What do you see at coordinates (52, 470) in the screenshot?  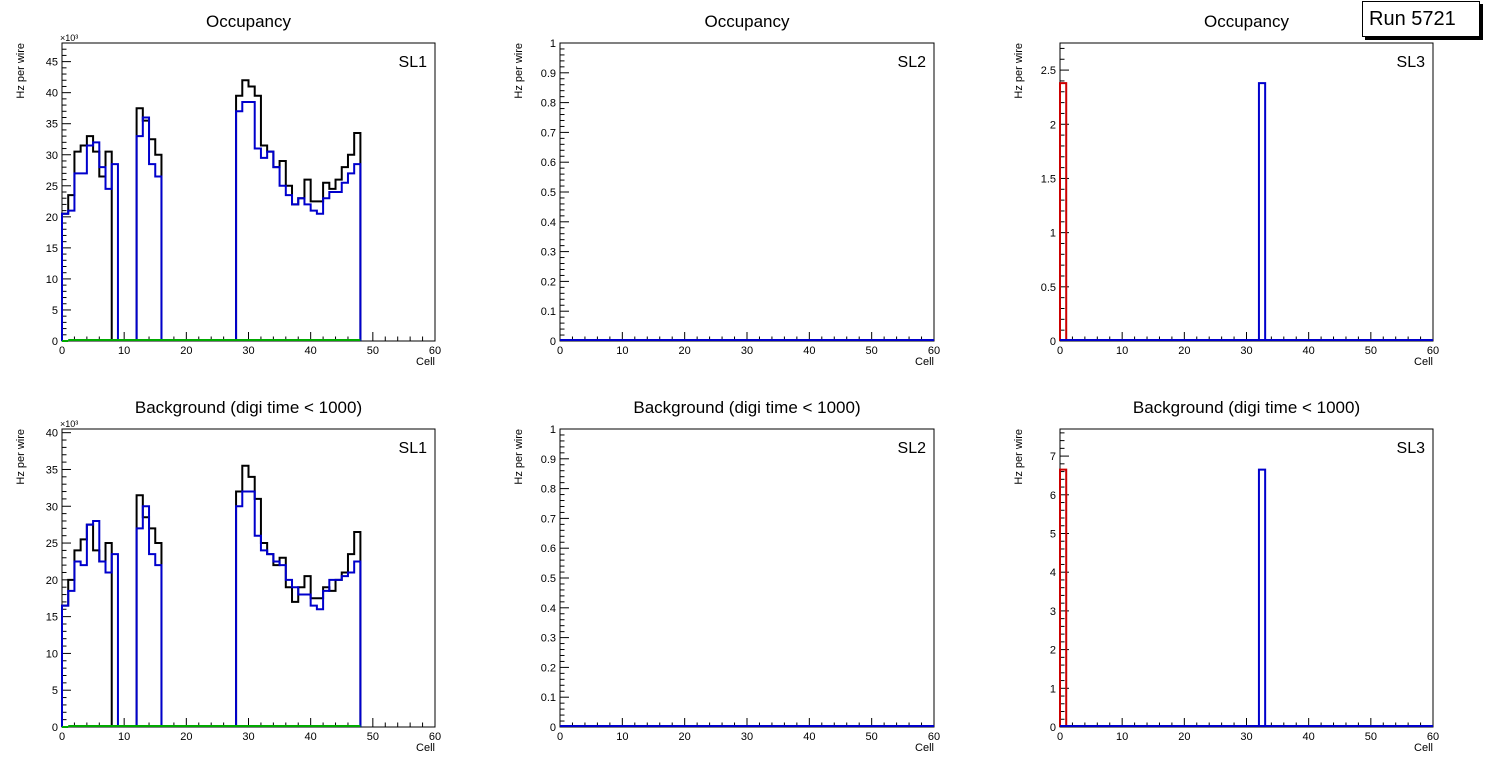 I see `y-tick-label: 35` at bounding box center [52, 470].